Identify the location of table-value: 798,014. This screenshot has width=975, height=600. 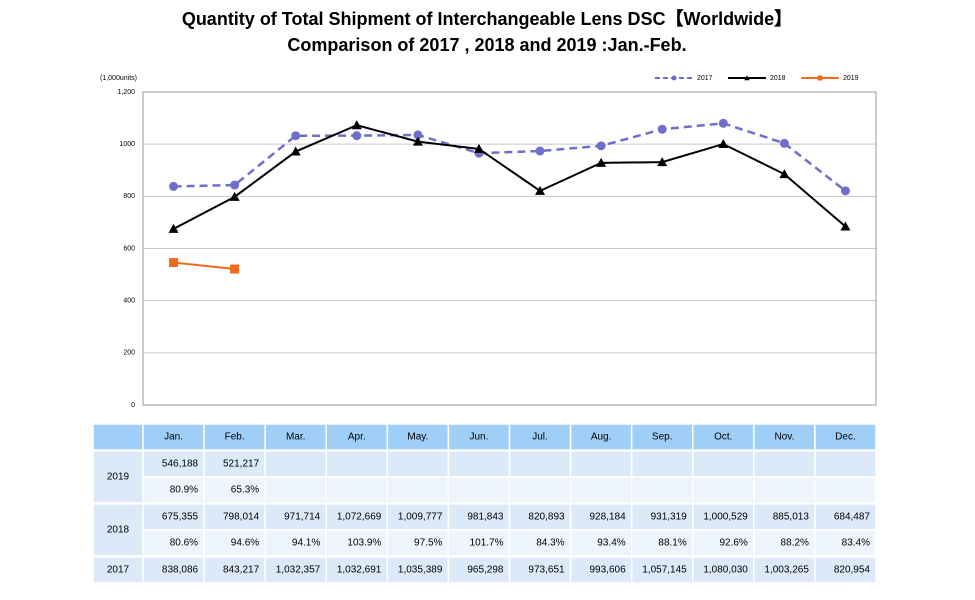
(241, 517).